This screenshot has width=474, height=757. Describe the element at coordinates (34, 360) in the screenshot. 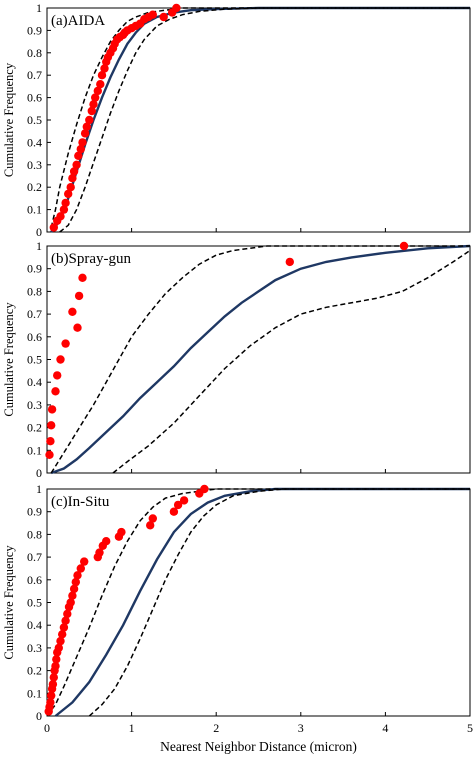

I see `y-tick-label: 0.5` at that location.